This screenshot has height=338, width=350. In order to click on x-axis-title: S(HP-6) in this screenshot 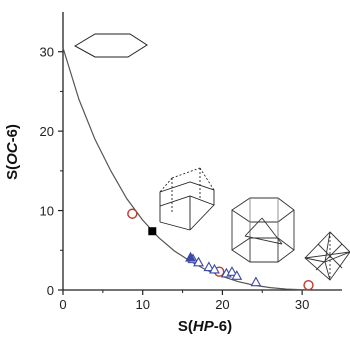, I will do `click(205, 326)`.